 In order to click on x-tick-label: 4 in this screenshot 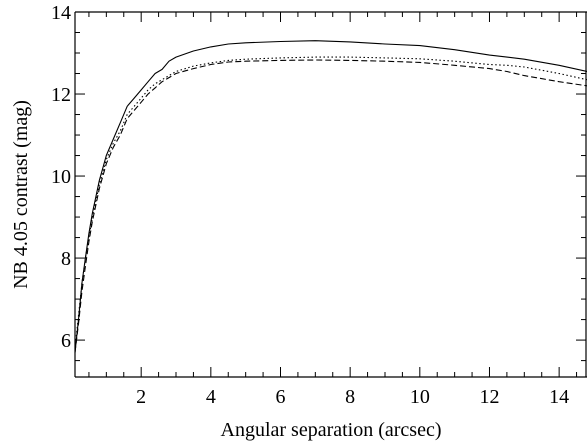, I will do `click(211, 397)`.